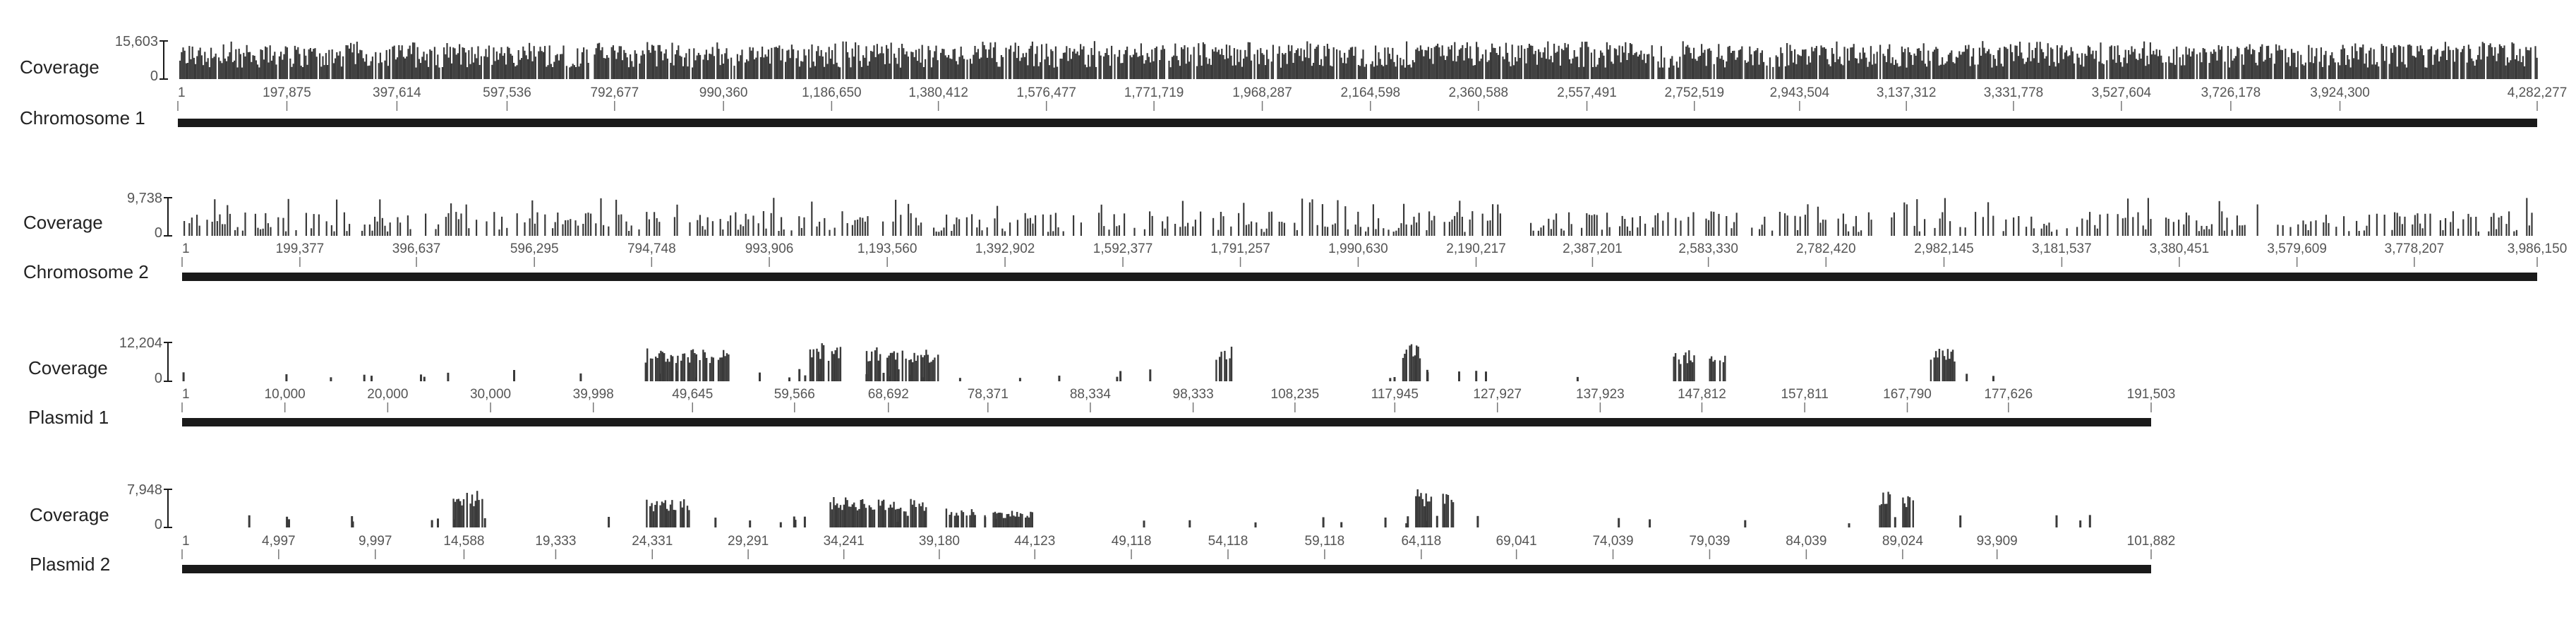  I want to click on tick-label: 93,909, so click(1997, 541).